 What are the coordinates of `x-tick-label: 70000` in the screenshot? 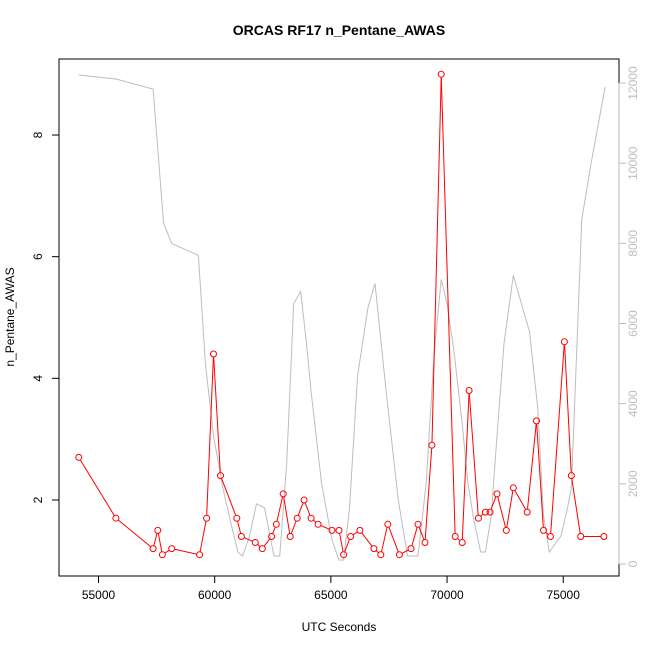 It's located at (447, 595).